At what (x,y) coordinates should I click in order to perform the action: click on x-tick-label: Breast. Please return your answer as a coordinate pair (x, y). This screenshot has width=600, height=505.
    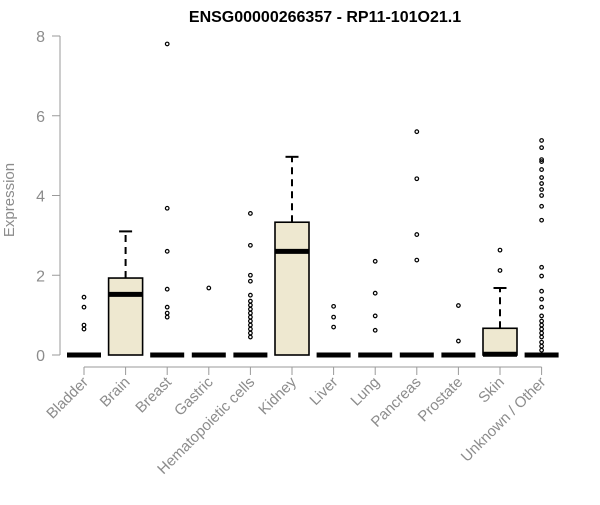
    Looking at the image, I should click on (153, 394).